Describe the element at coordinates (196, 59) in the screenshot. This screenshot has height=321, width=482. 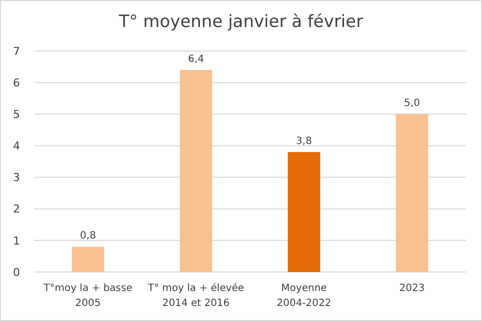
I see `data-label: 6,4` at that location.